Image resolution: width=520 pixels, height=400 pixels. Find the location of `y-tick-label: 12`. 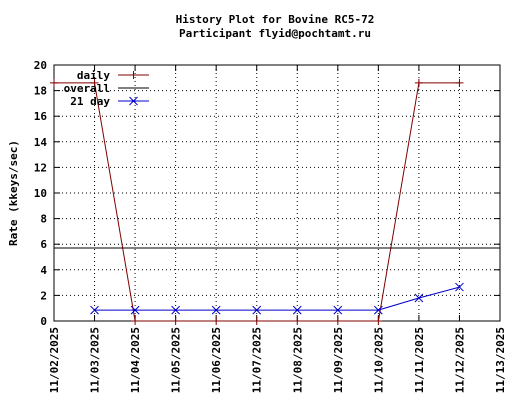

y-tick-label: 12 is located at coordinates (40, 167).